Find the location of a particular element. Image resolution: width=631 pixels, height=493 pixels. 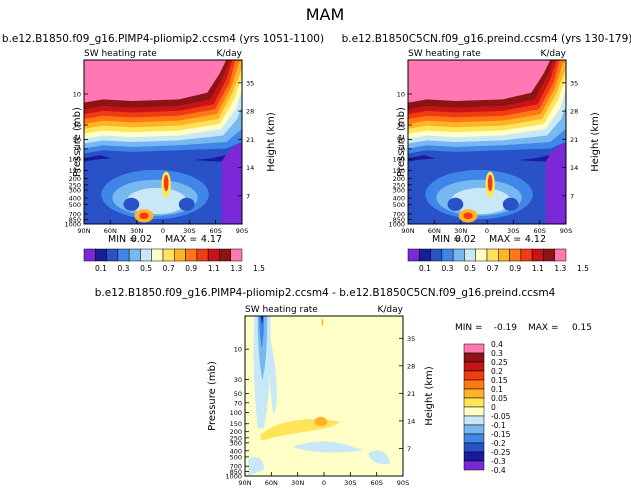

panel-pliomip2-subtitle-right: K/day is located at coordinates (230, 54).